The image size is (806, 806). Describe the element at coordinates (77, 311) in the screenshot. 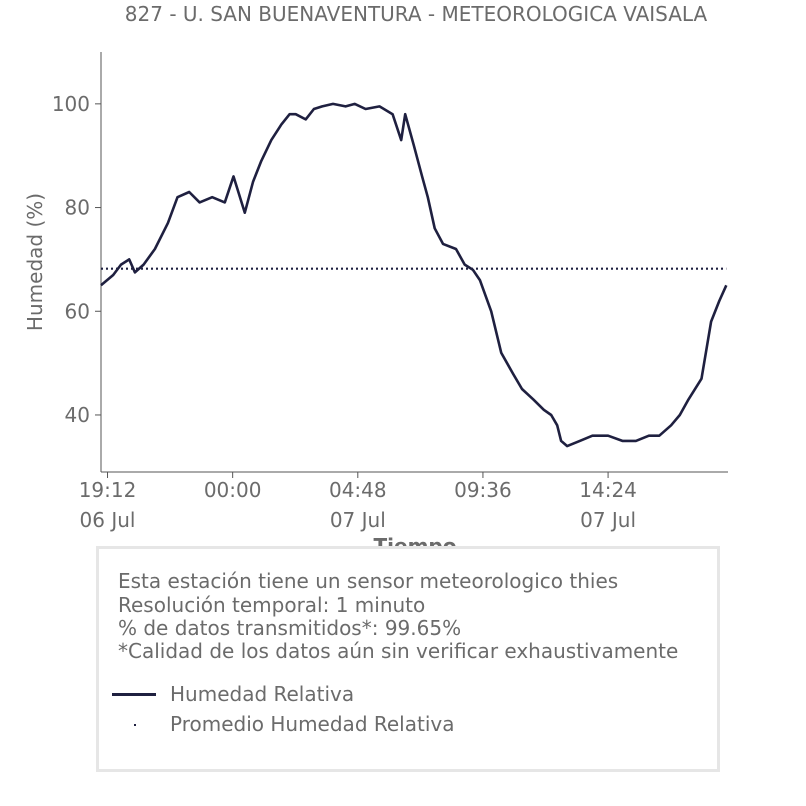

I see `y-tick-label: 60` at that location.